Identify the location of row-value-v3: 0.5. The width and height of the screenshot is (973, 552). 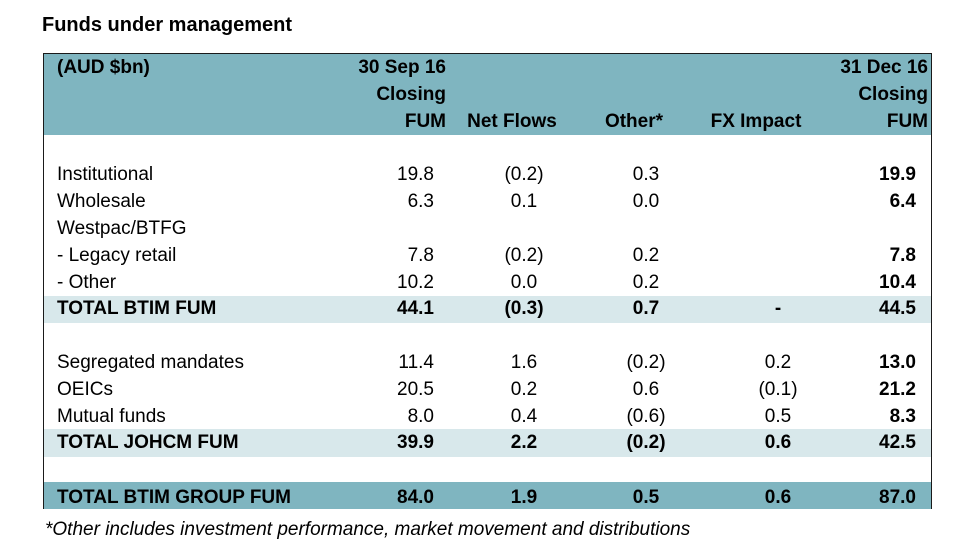
(646, 497).